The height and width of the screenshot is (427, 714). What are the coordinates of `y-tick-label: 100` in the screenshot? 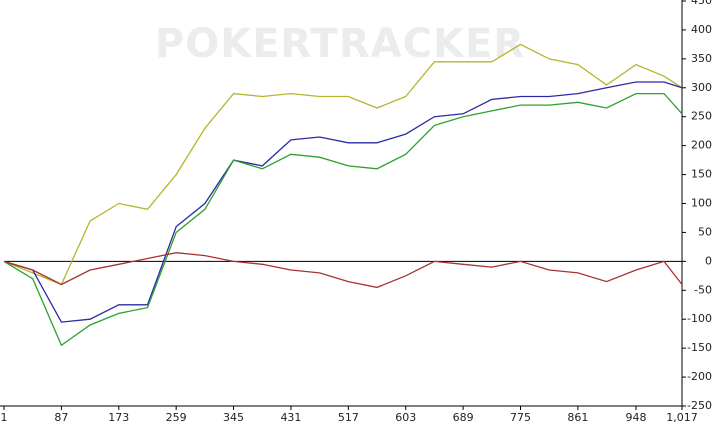 It's located at (701, 203).